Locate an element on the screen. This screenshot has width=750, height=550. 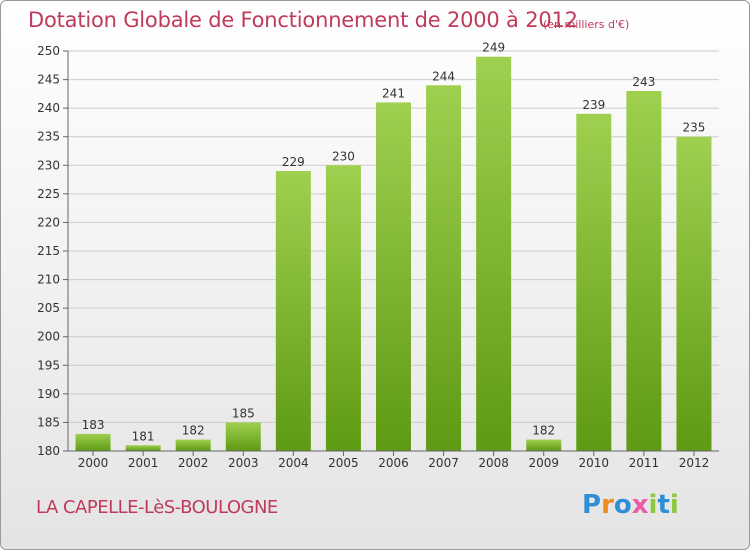
bar-2004 is located at coordinates (293, 311).